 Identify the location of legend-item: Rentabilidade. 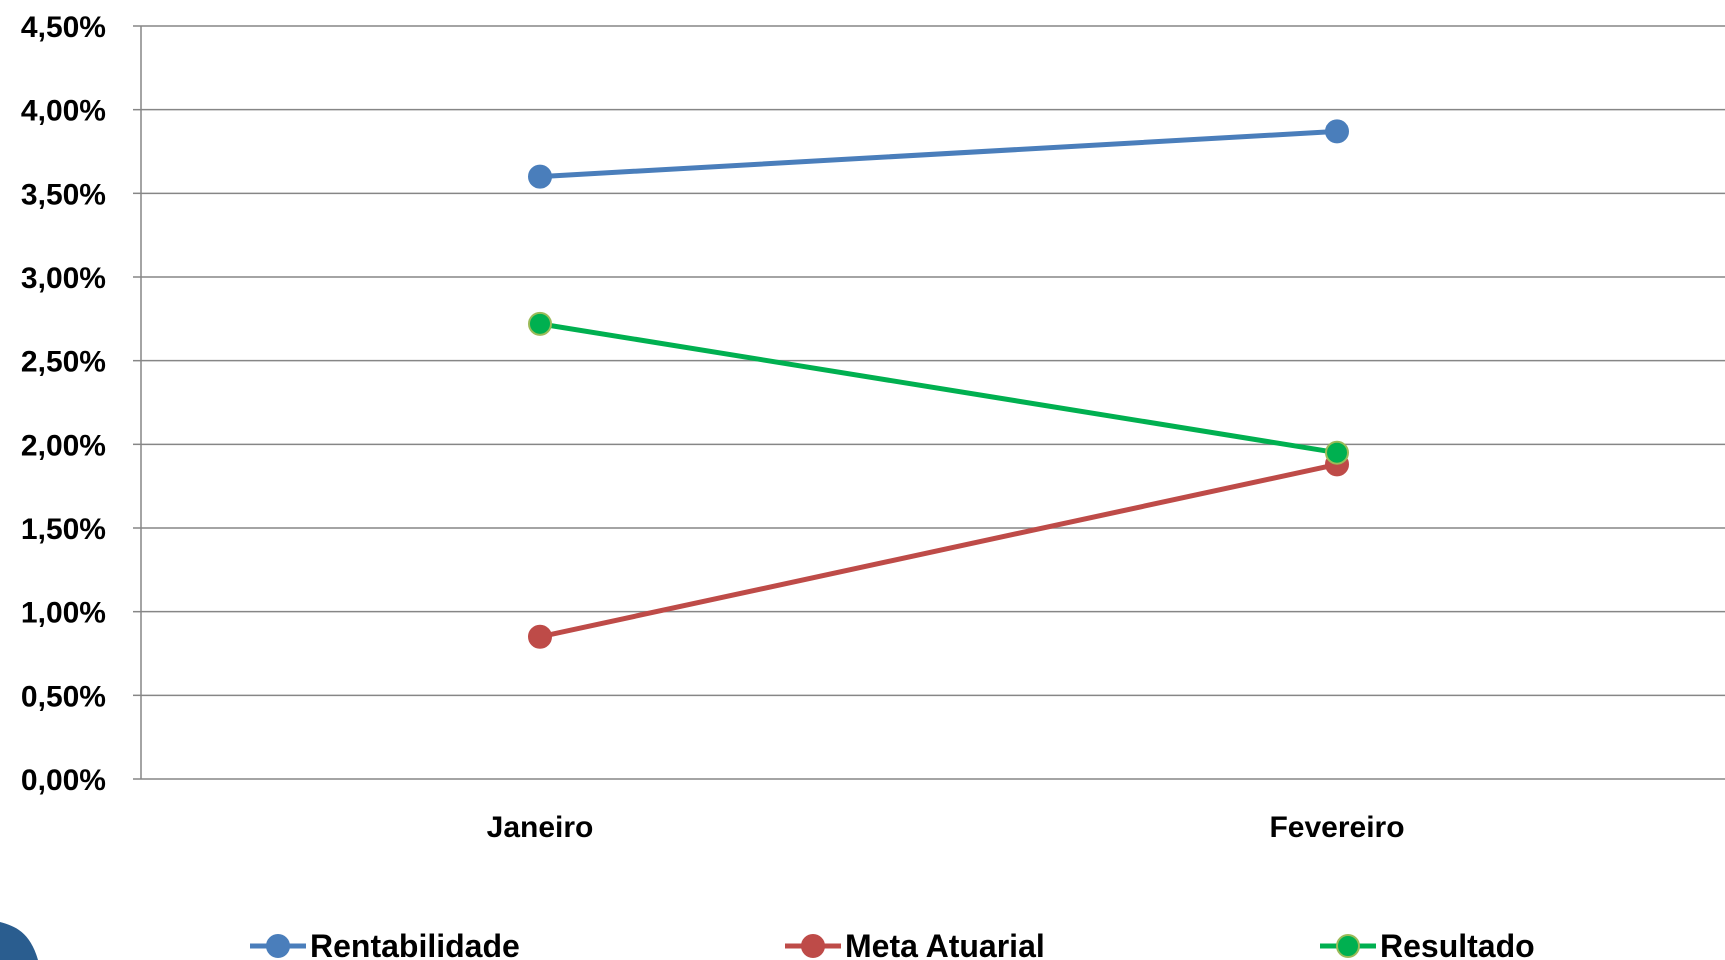
(385, 944).